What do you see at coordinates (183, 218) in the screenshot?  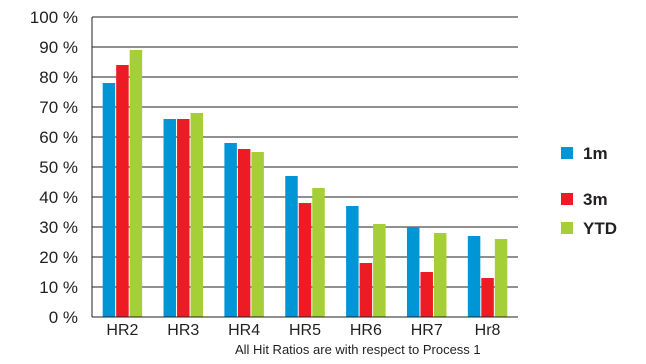 I see `bar-3m-HR3` at bounding box center [183, 218].